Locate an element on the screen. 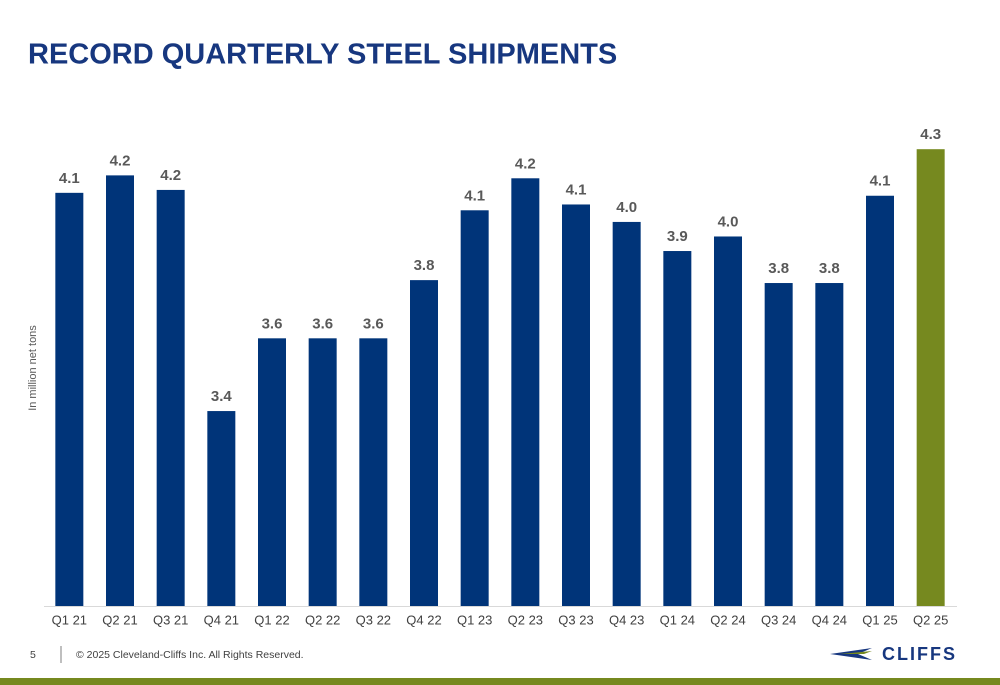 The height and width of the screenshot is (685, 1000). x-tick-label: Q2 25 is located at coordinates (930, 619).